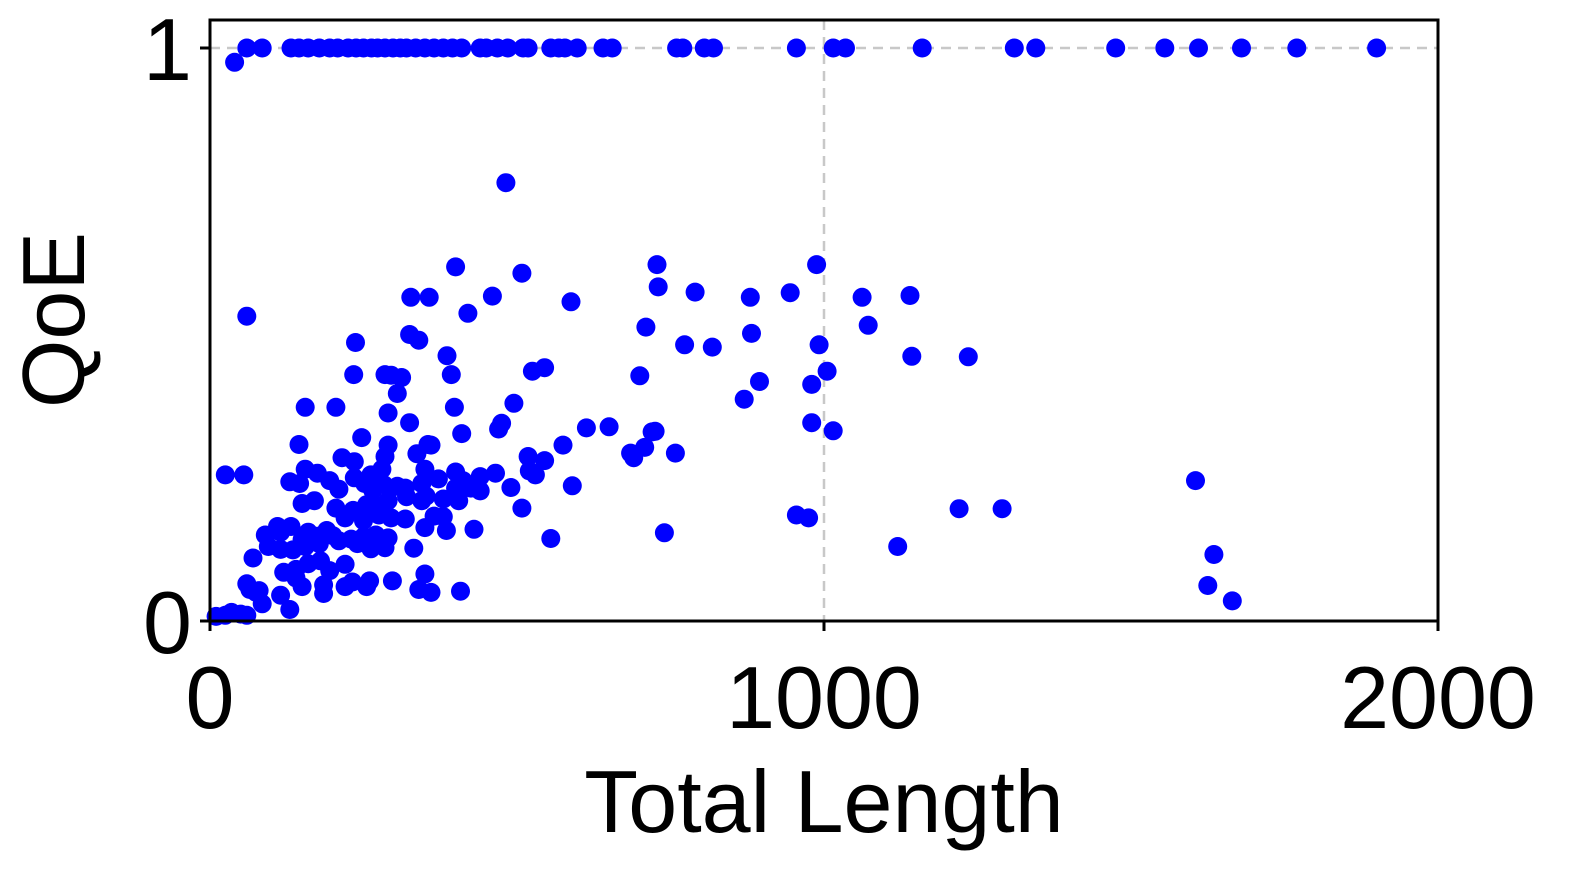 The height and width of the screenshot is (876, 1577). What do you see at coordinates (824, 801) in the screenshot?
I see `x-axis-label: Total Length` at bounding box center [824, 801].